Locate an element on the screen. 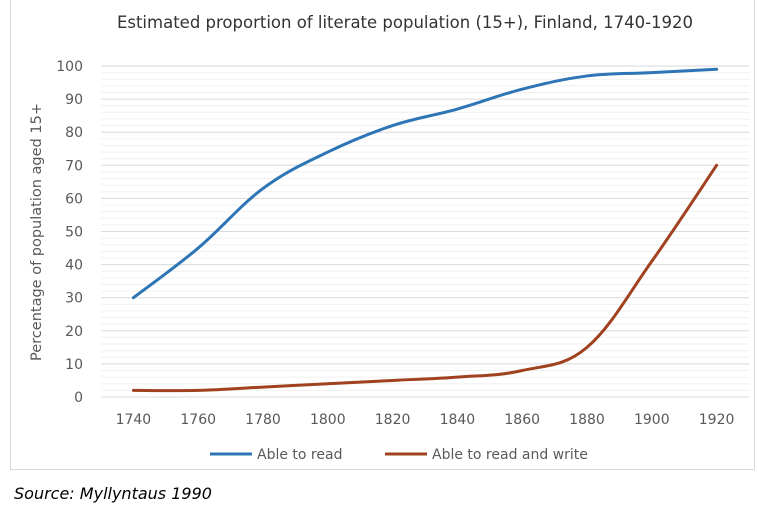 Image resolution: width=757 pixels, height=523 pixels. y-axis-tick-labels: 0 10 20 30 40 50 60 70 80 90 100 is located at coordinates (69, 232).